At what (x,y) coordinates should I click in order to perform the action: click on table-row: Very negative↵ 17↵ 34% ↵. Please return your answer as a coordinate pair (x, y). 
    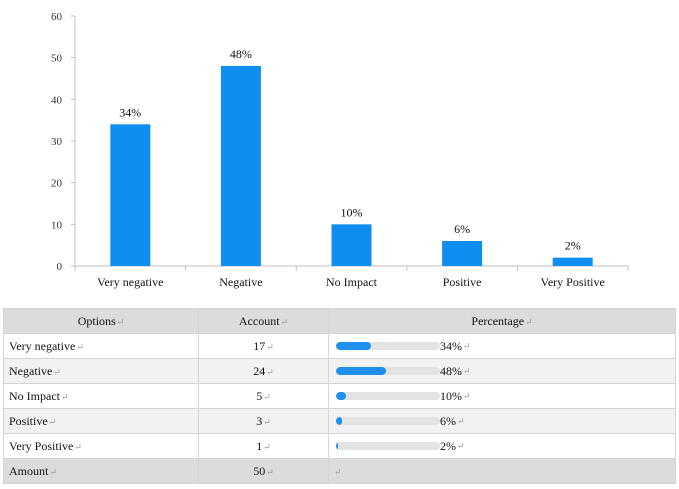
    Looking at the image, I should click on (339, 346).